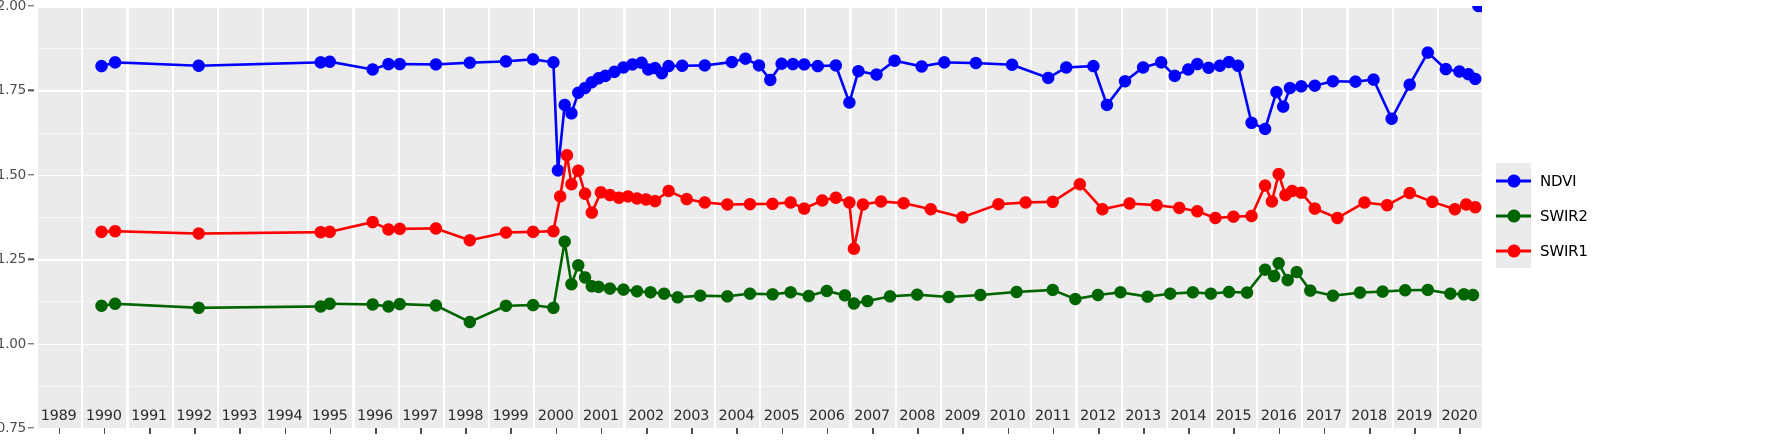  What do you see at coordinates (329, 416) in the screenshot?
I see `x-tick-label: 1995` at bounding box center [329, 416].